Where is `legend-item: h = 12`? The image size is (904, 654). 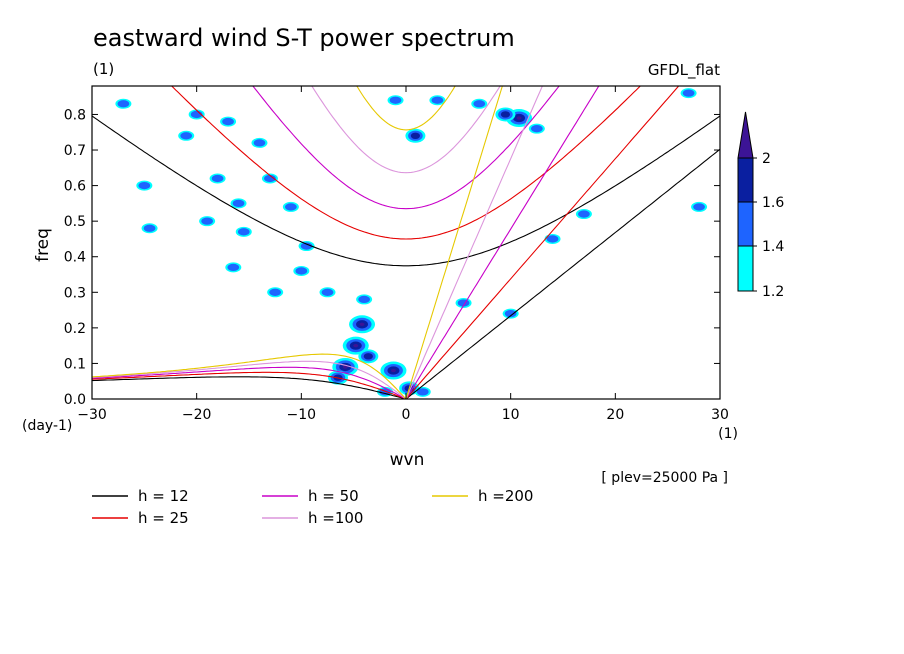
legend-item: h = 12 is located at coordinates (140, 496).